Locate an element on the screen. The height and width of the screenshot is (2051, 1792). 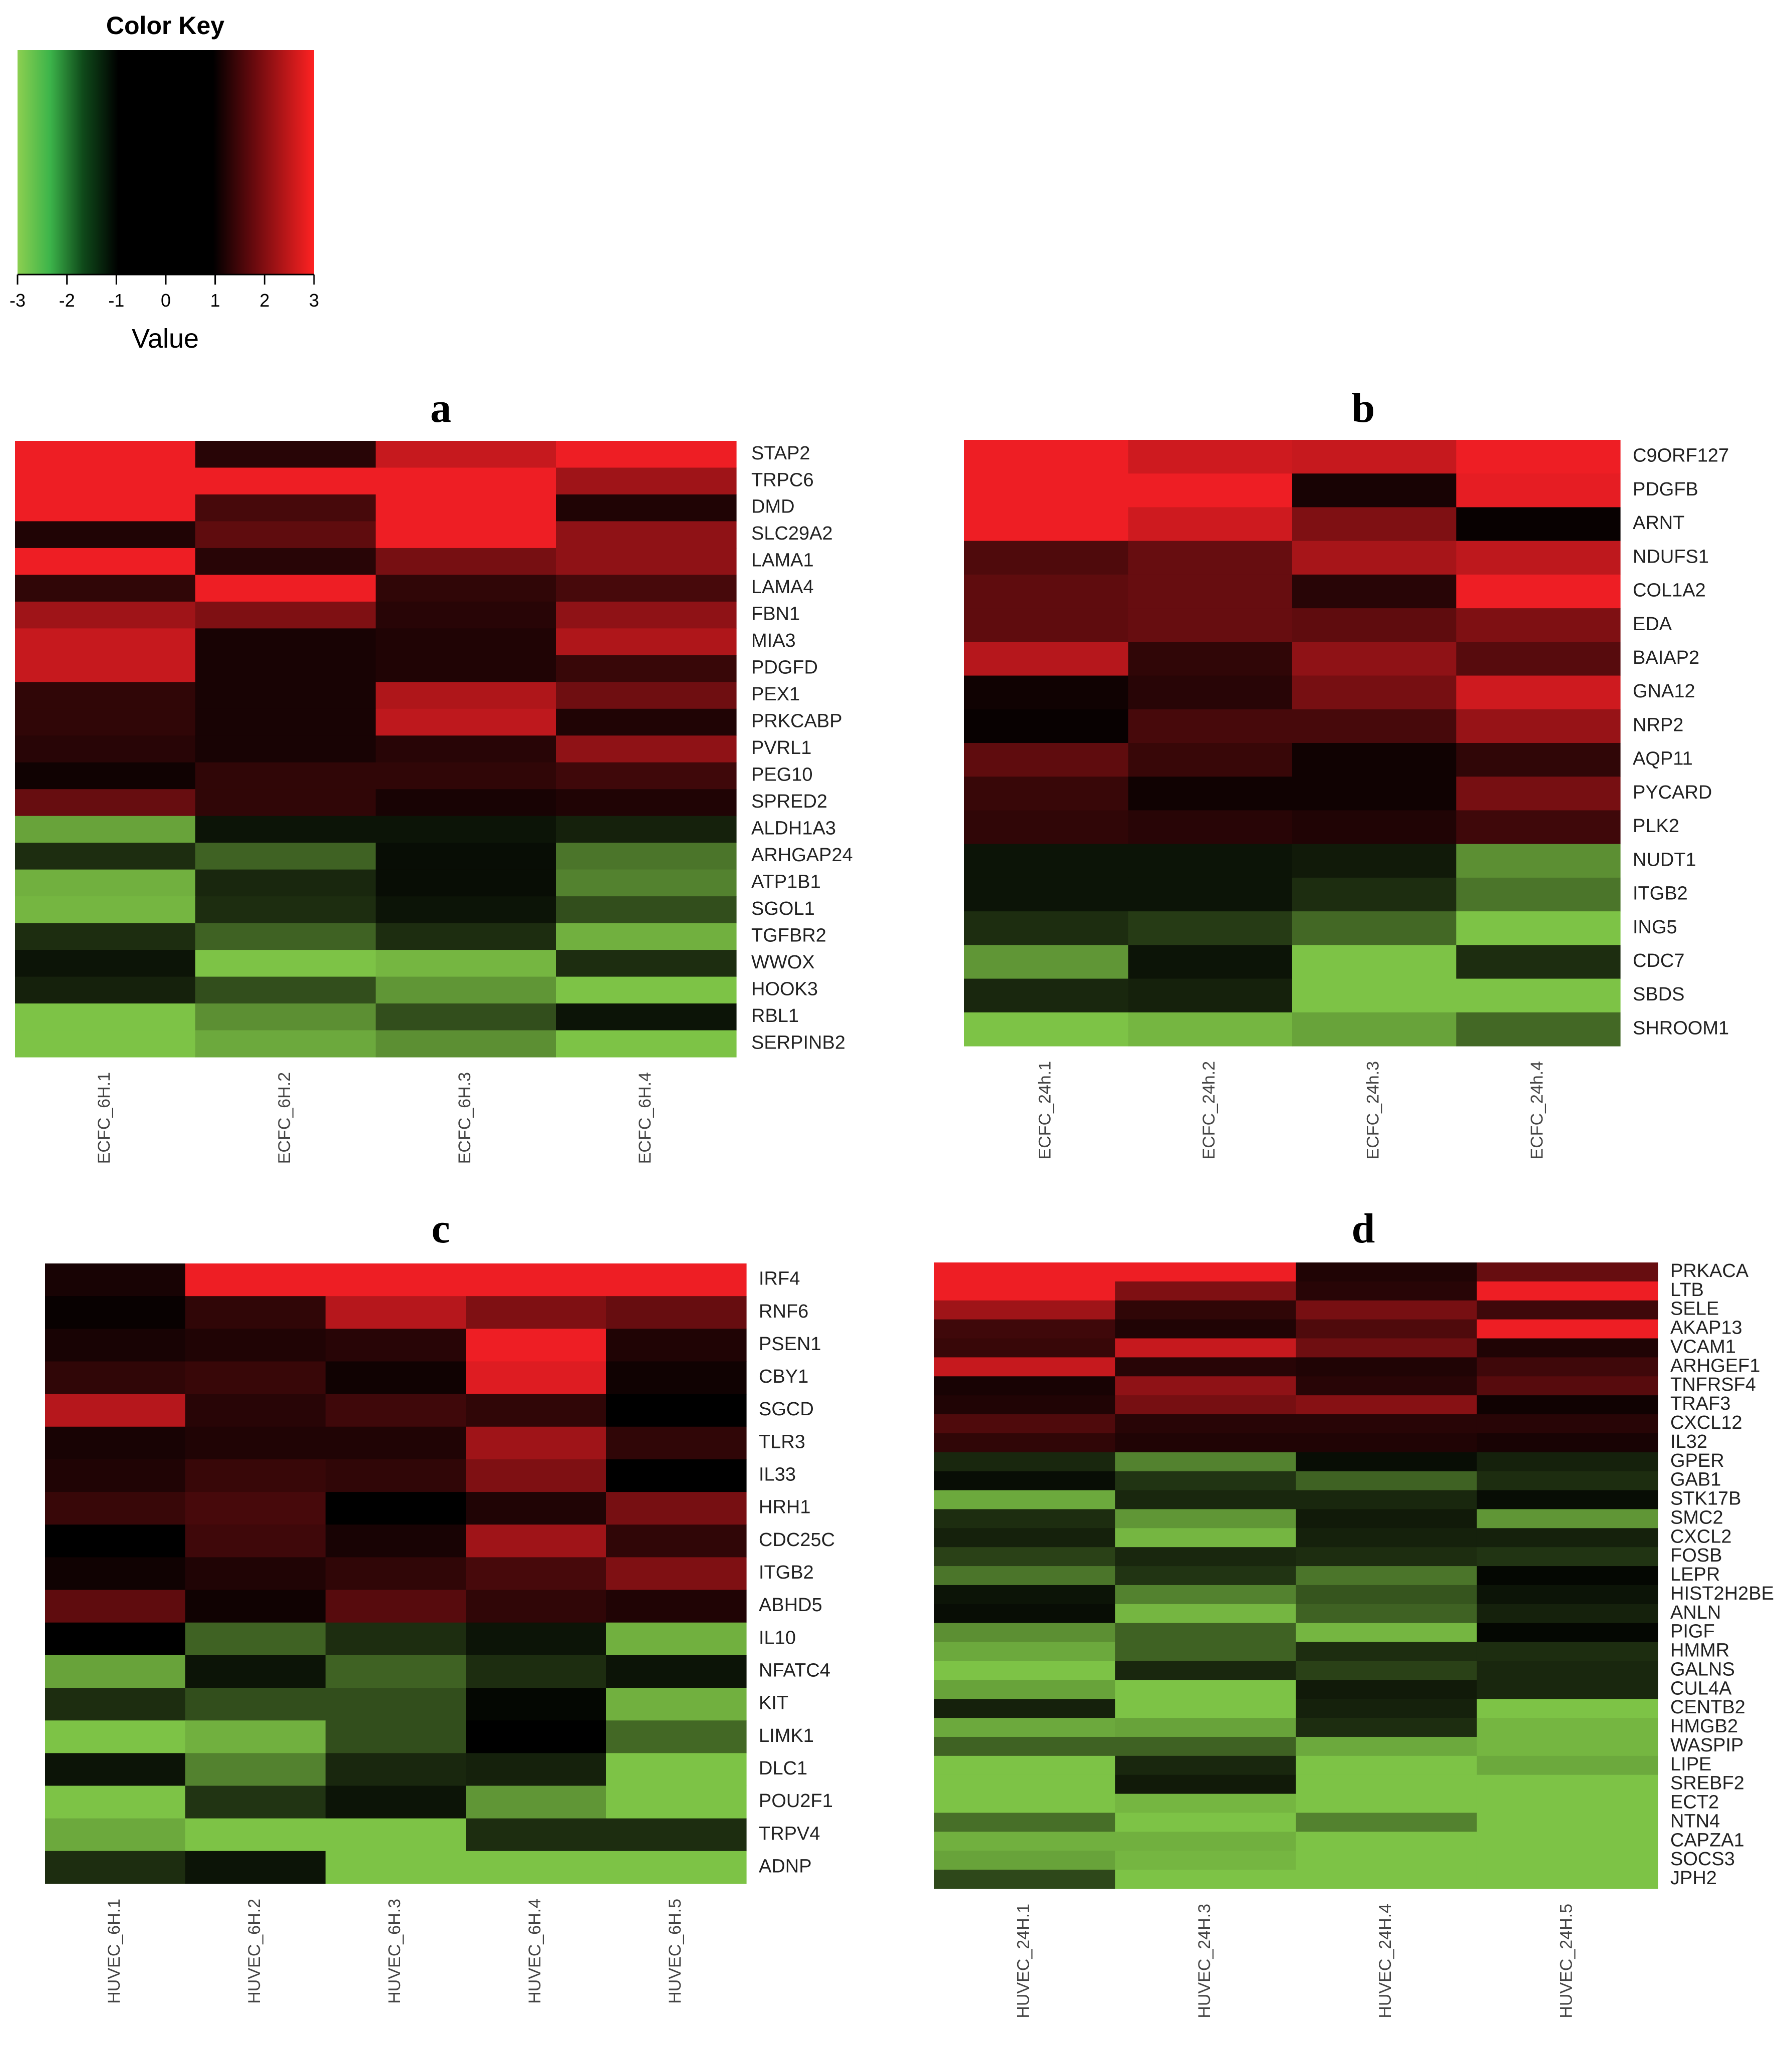
gene-label: NTN4 is located at coordinates (1695, 1821).